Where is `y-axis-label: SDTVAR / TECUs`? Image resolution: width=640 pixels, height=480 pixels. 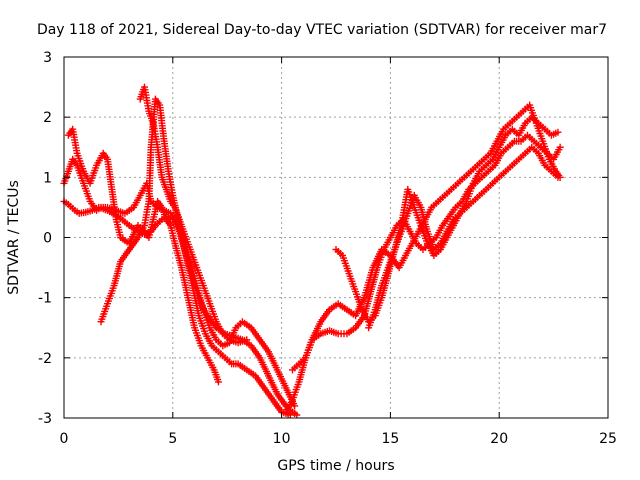 y-axis-label: SDTVAR / TECUs is located at coordinates (14, 237).